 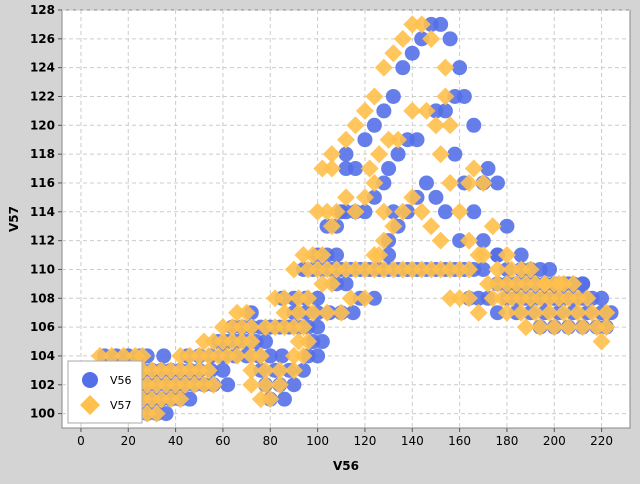 What do you see at coordinates (42, 125) in the screenshot?
I see `y-tick-label: 120` at bounding box center [42, 125].